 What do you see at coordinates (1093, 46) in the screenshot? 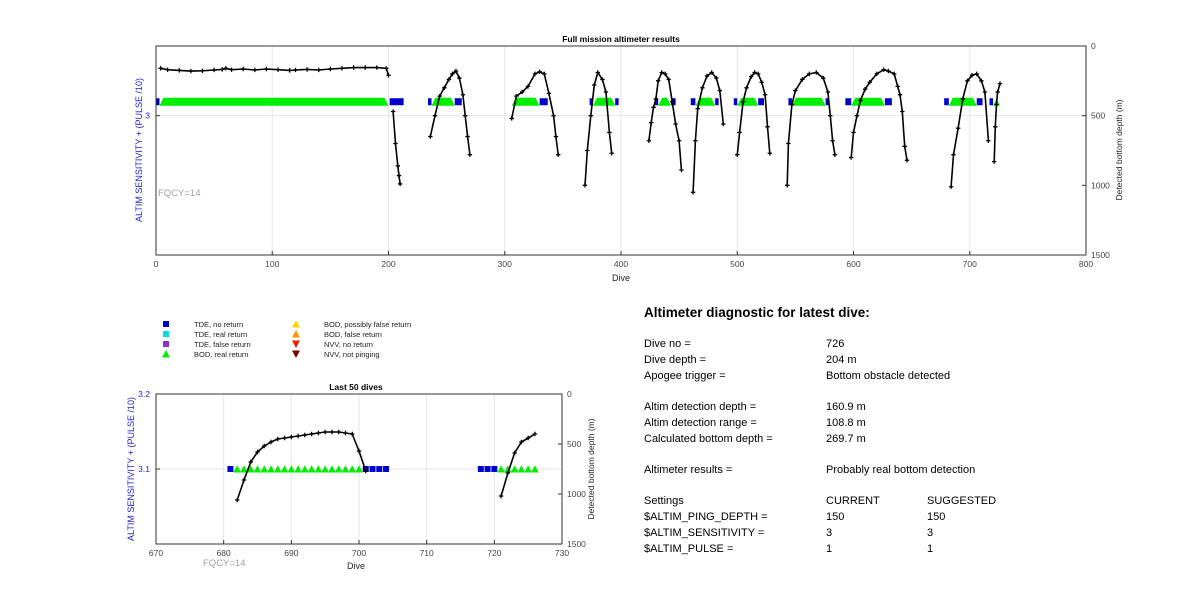
I see `y2-tick-label: 0` at bounding box center [1093, 46].